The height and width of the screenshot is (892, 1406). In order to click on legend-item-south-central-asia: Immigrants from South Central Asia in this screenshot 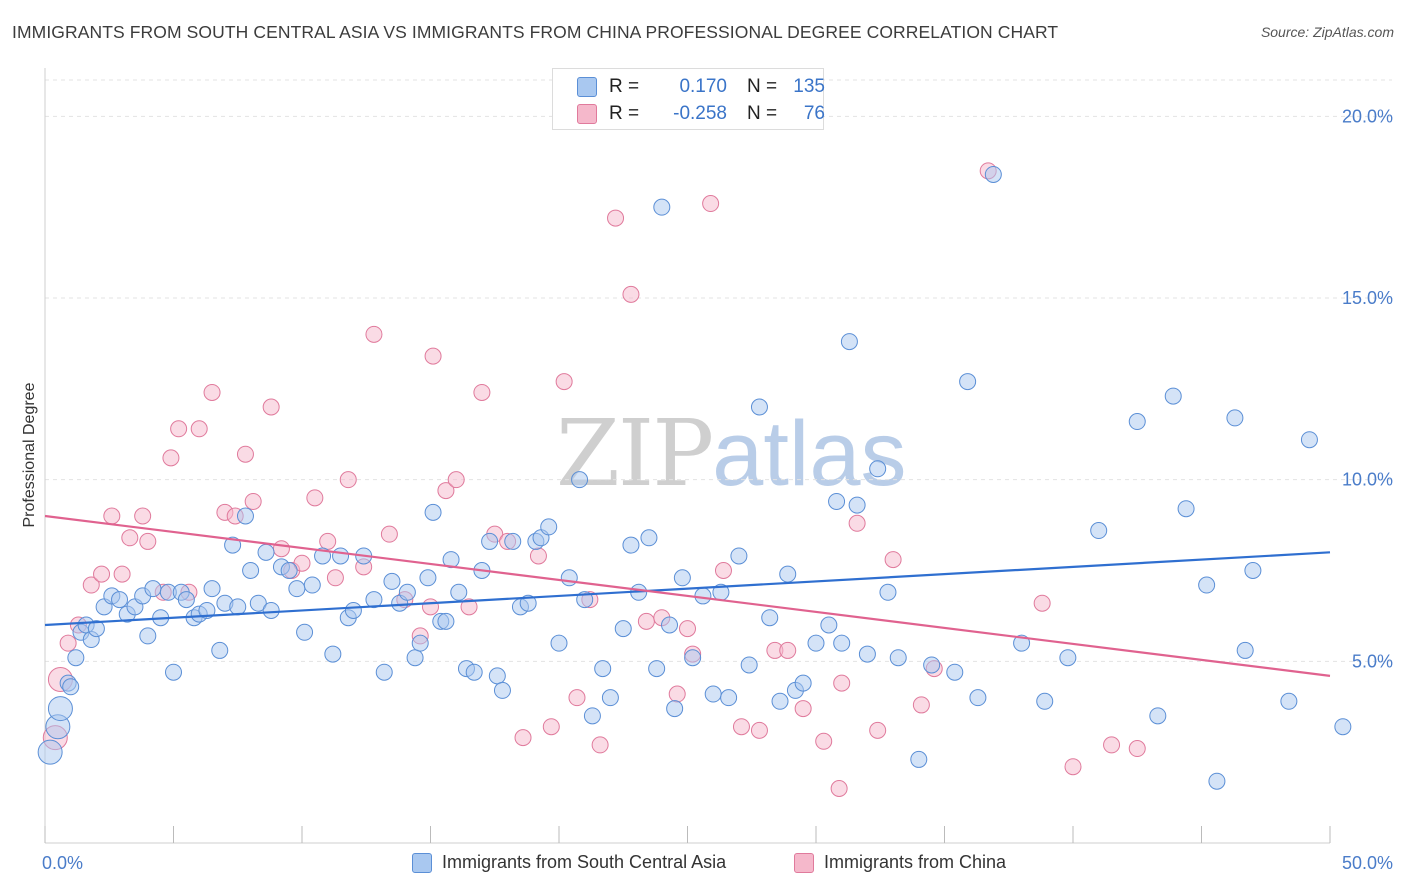, I will do `click(569, 862)`.